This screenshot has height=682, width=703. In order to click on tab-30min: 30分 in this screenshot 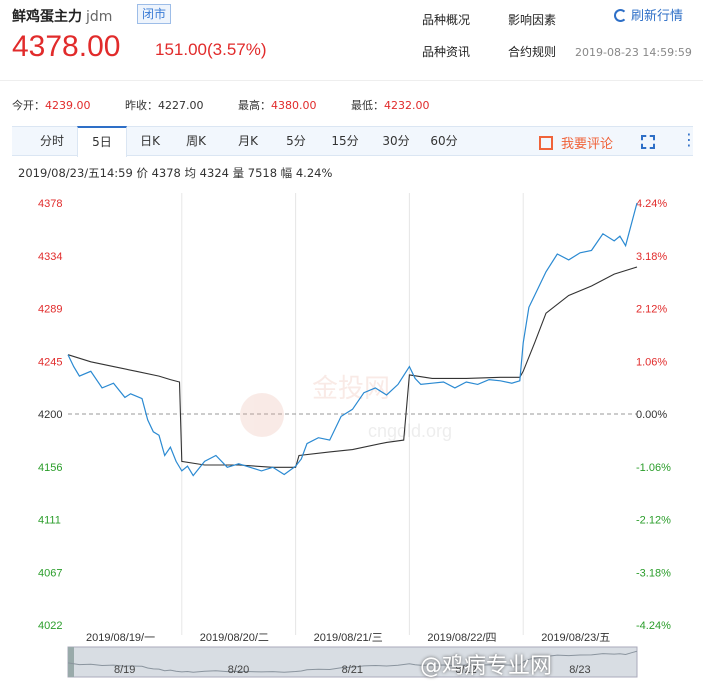, I will do `click(396, 141)`.